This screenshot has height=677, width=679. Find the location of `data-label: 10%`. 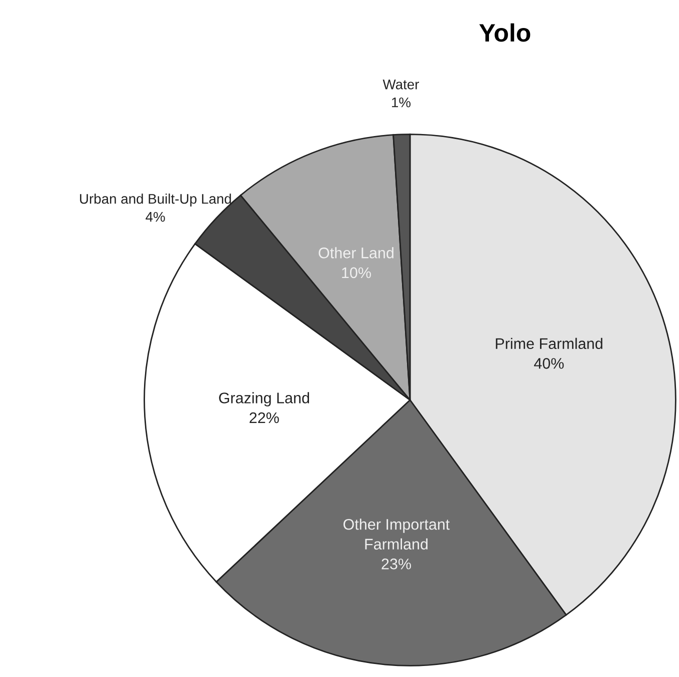

data-label: 10% is located at coordinates (356, 272).